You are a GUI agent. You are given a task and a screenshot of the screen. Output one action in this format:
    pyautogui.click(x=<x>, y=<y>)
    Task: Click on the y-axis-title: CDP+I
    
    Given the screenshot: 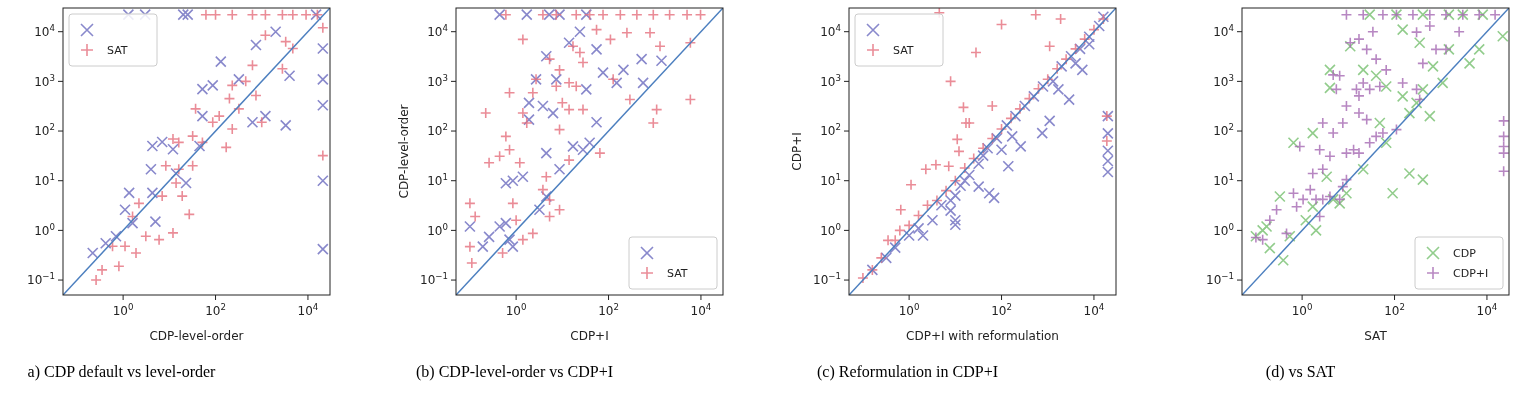 What is the action you would take?
    pyautogui.click(x=797, y=151)
    